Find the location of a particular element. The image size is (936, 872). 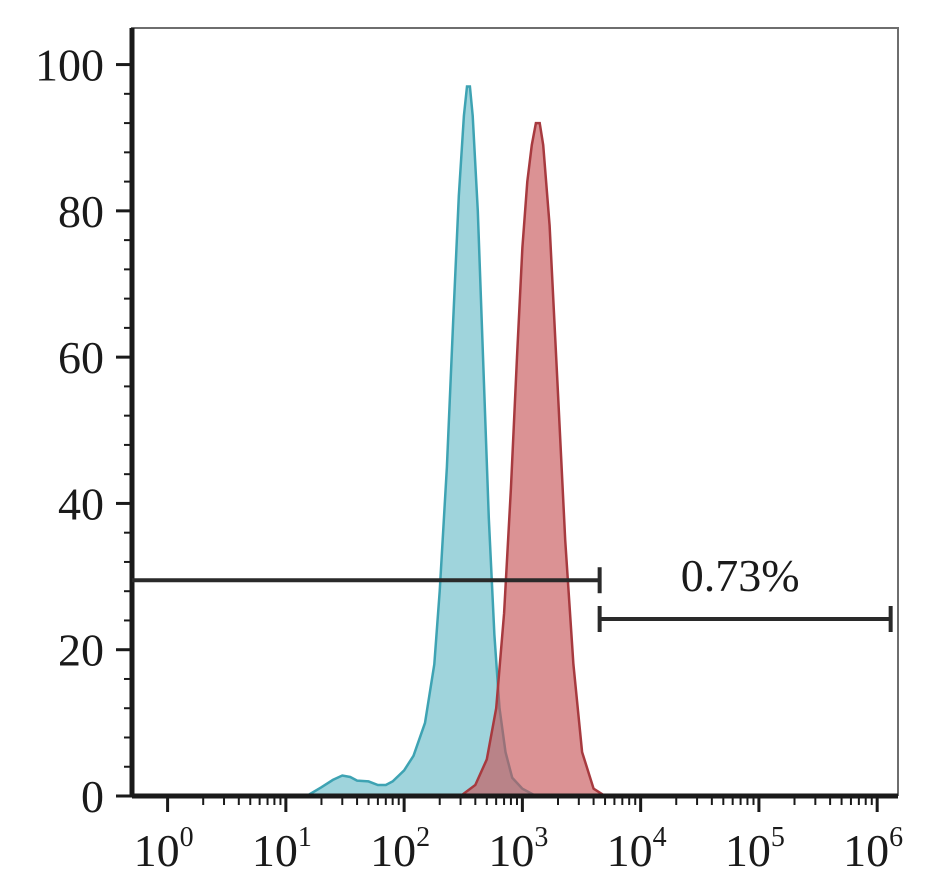

y-tick-label: 40 is located at coordinates (81, 503).